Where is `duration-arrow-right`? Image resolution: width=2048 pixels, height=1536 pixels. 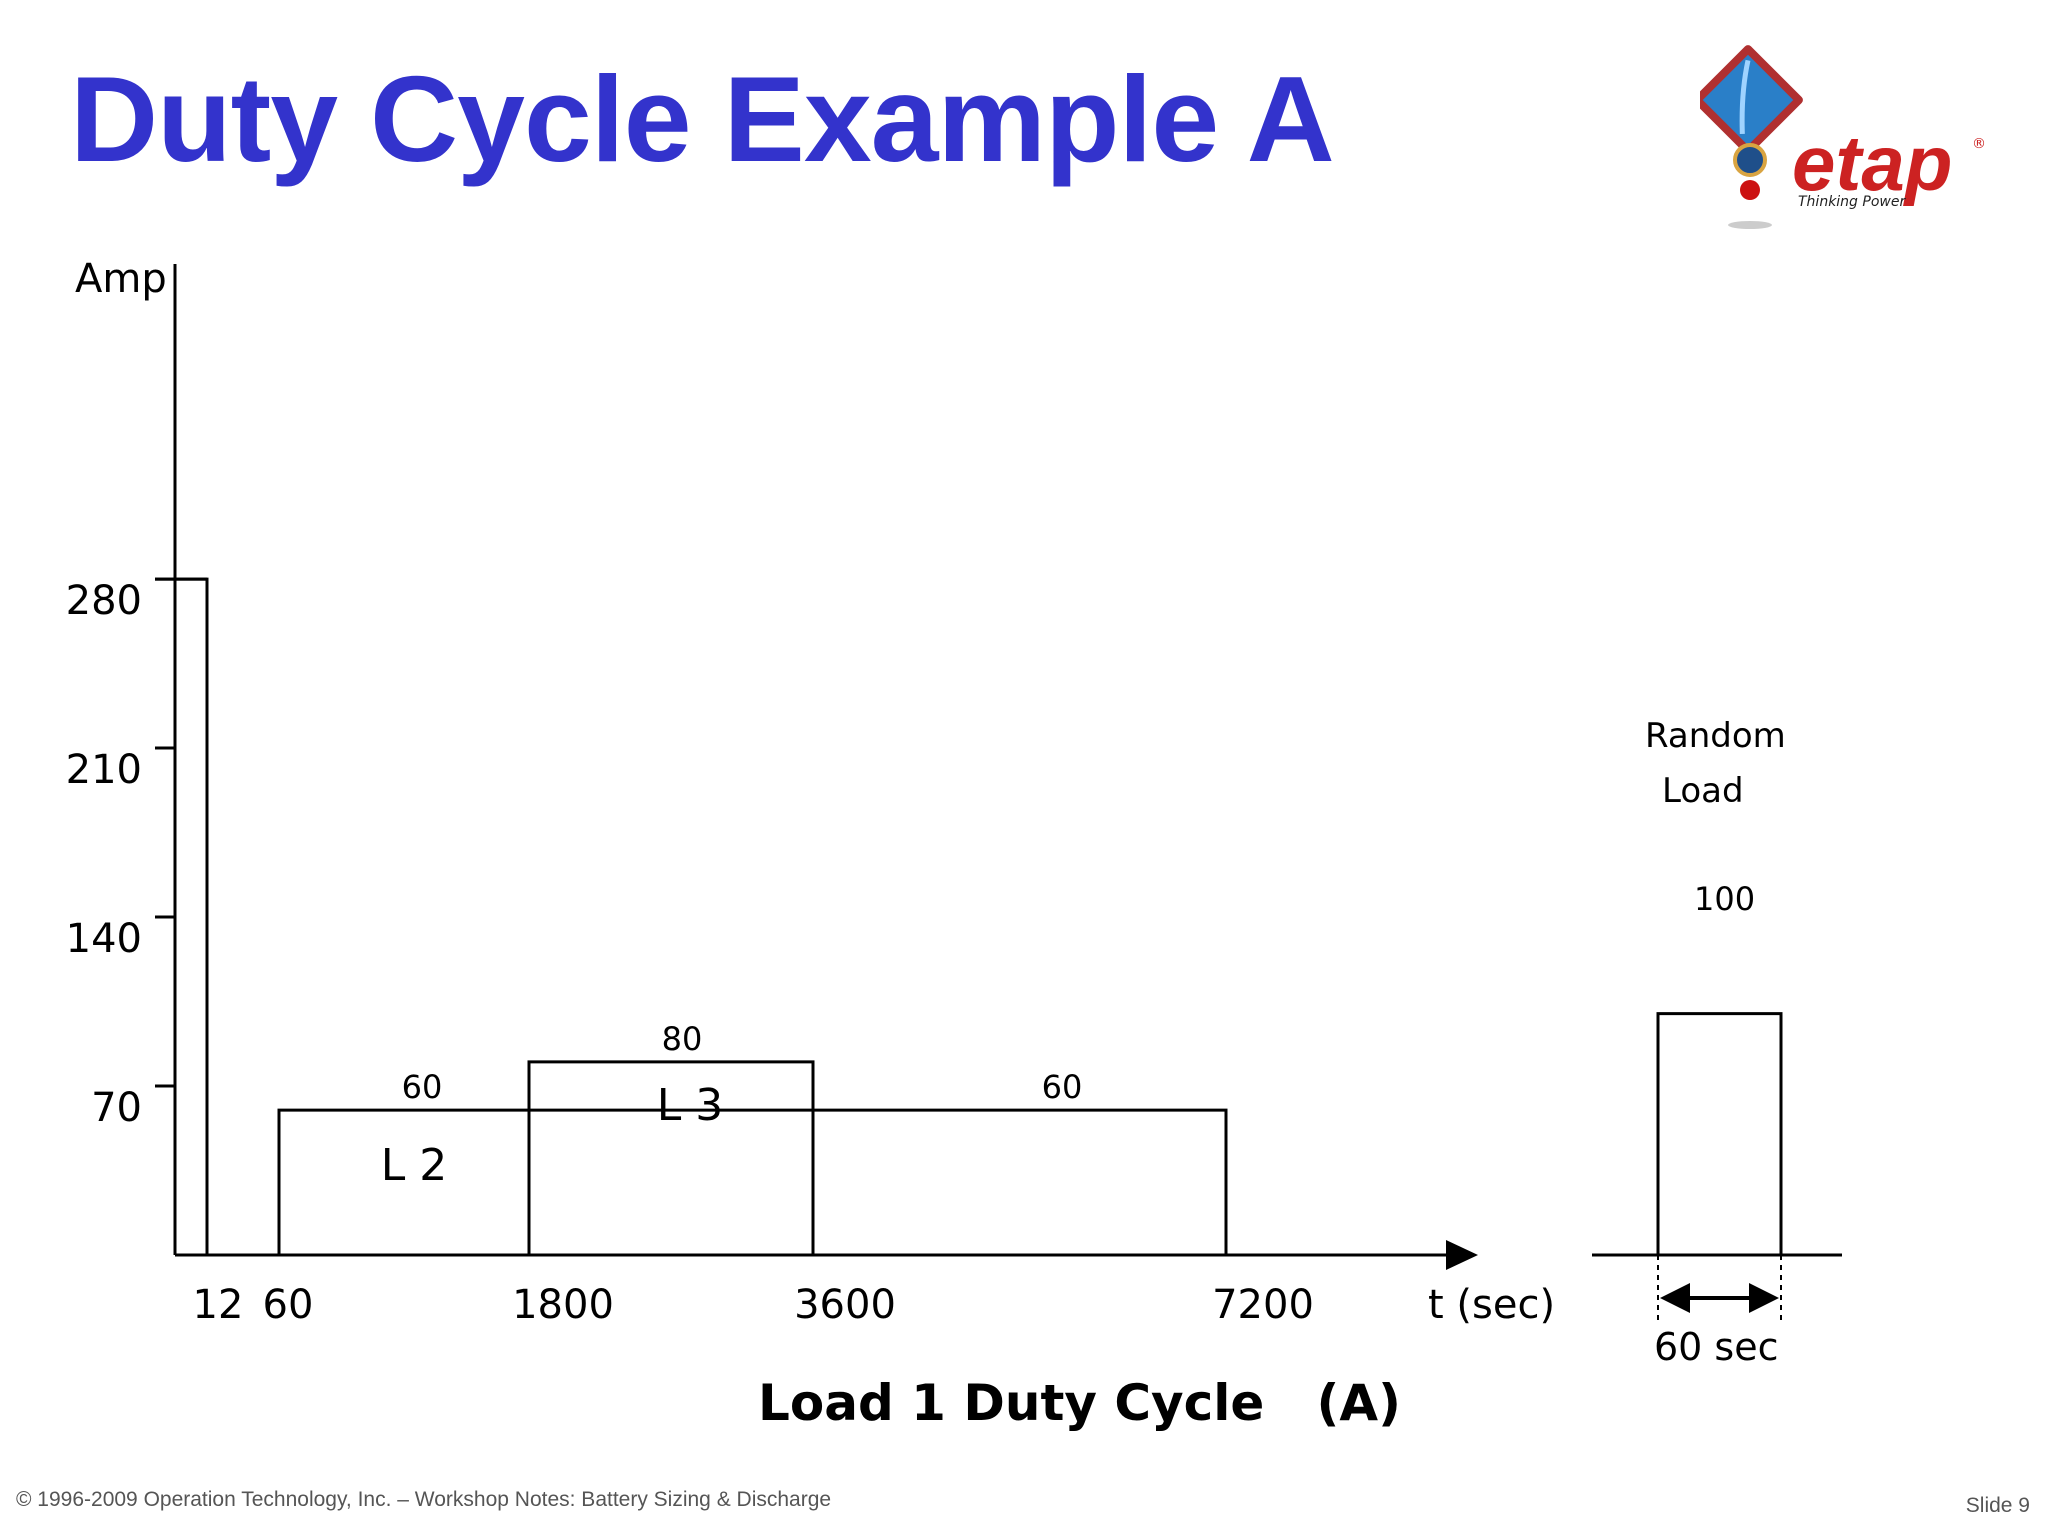 duration-arrow-right is located at coordinates (1764, 1298).